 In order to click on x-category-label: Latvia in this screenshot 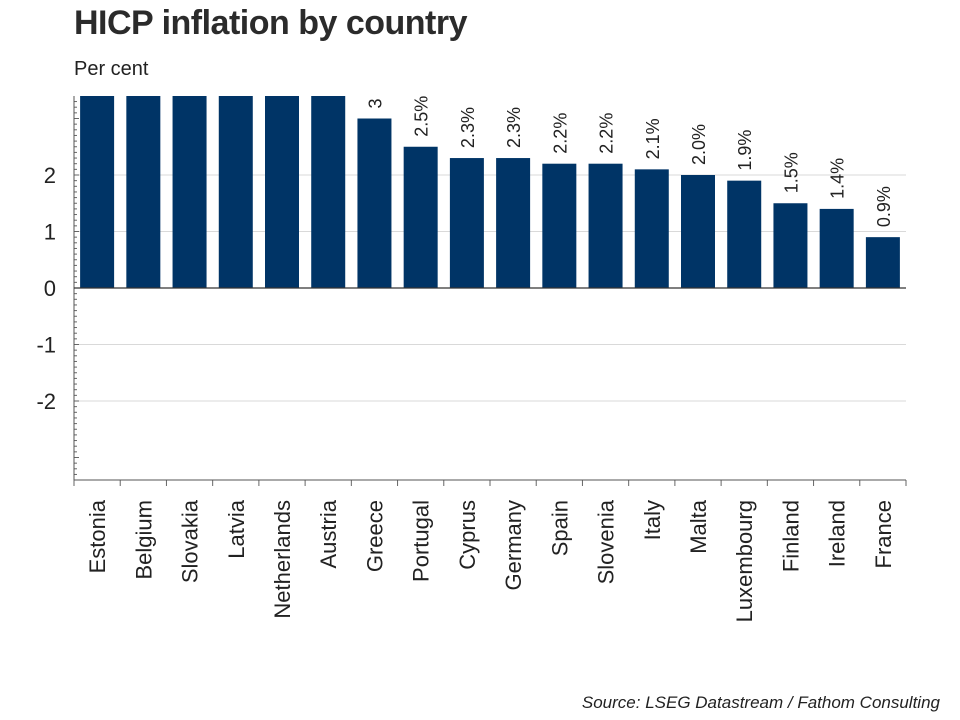, I will do `click(236, 528)`.